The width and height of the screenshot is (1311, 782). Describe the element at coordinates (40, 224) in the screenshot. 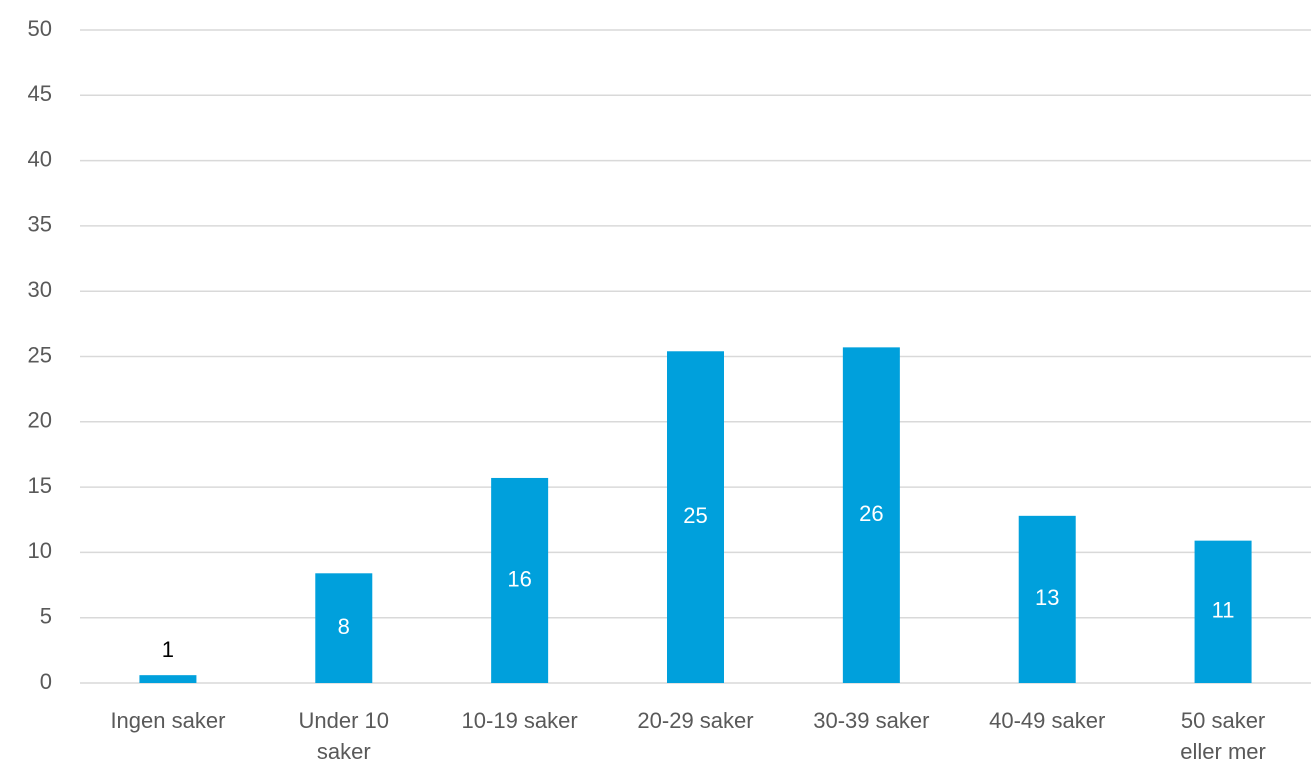

I see `y-tick-label: 35` at that location.